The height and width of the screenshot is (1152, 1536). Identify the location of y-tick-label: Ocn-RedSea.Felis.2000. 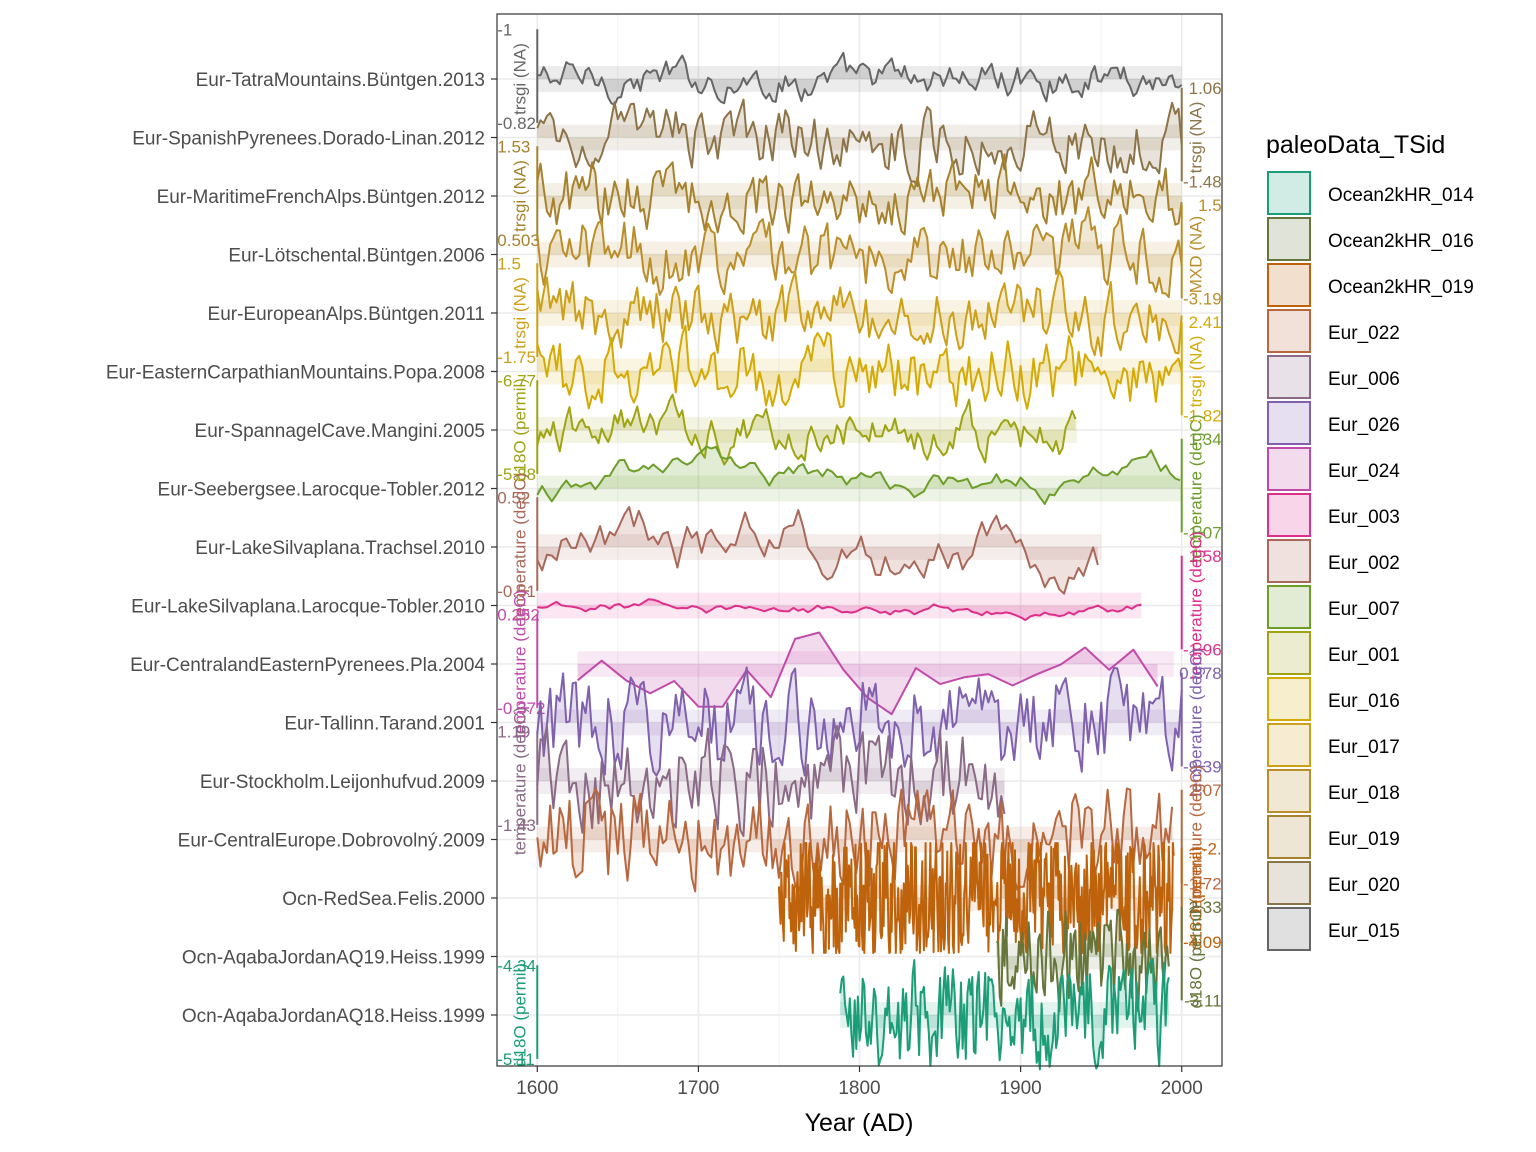
(383, 899).